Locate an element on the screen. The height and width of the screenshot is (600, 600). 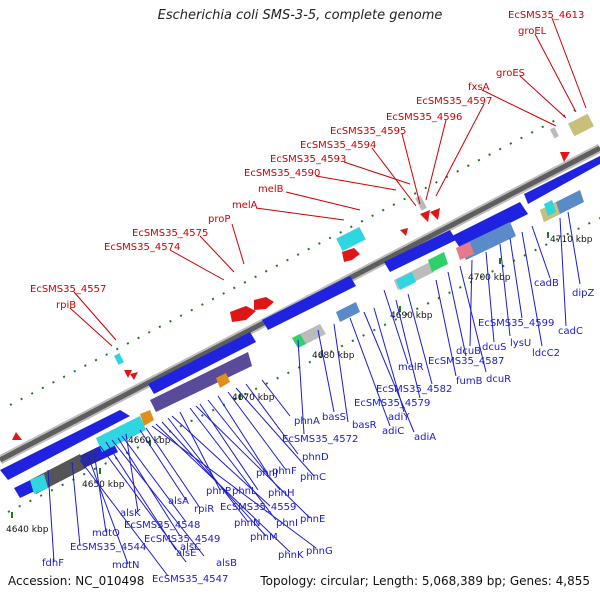
gene-block-khaki is located at coordinates (581, 125).